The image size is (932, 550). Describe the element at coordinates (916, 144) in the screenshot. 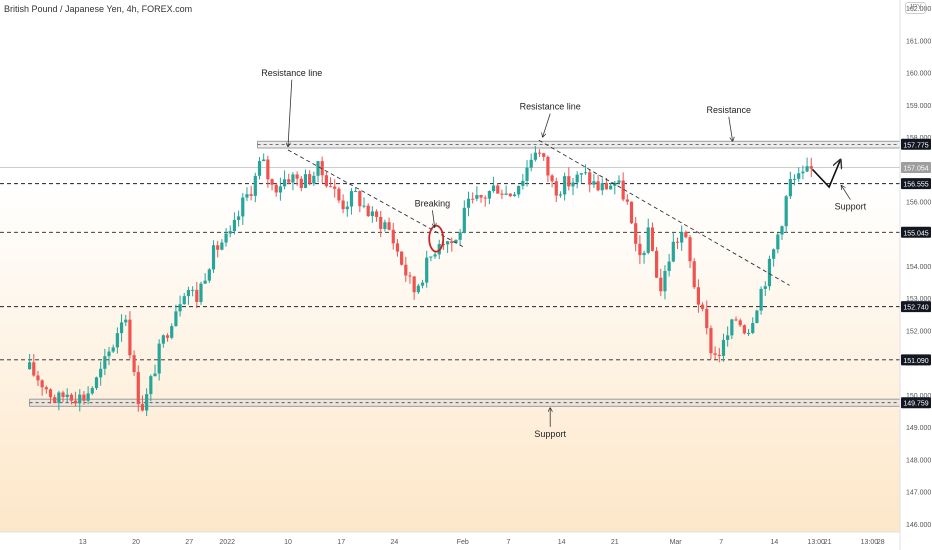

I see `axis-price-label: 157.775` at that location.